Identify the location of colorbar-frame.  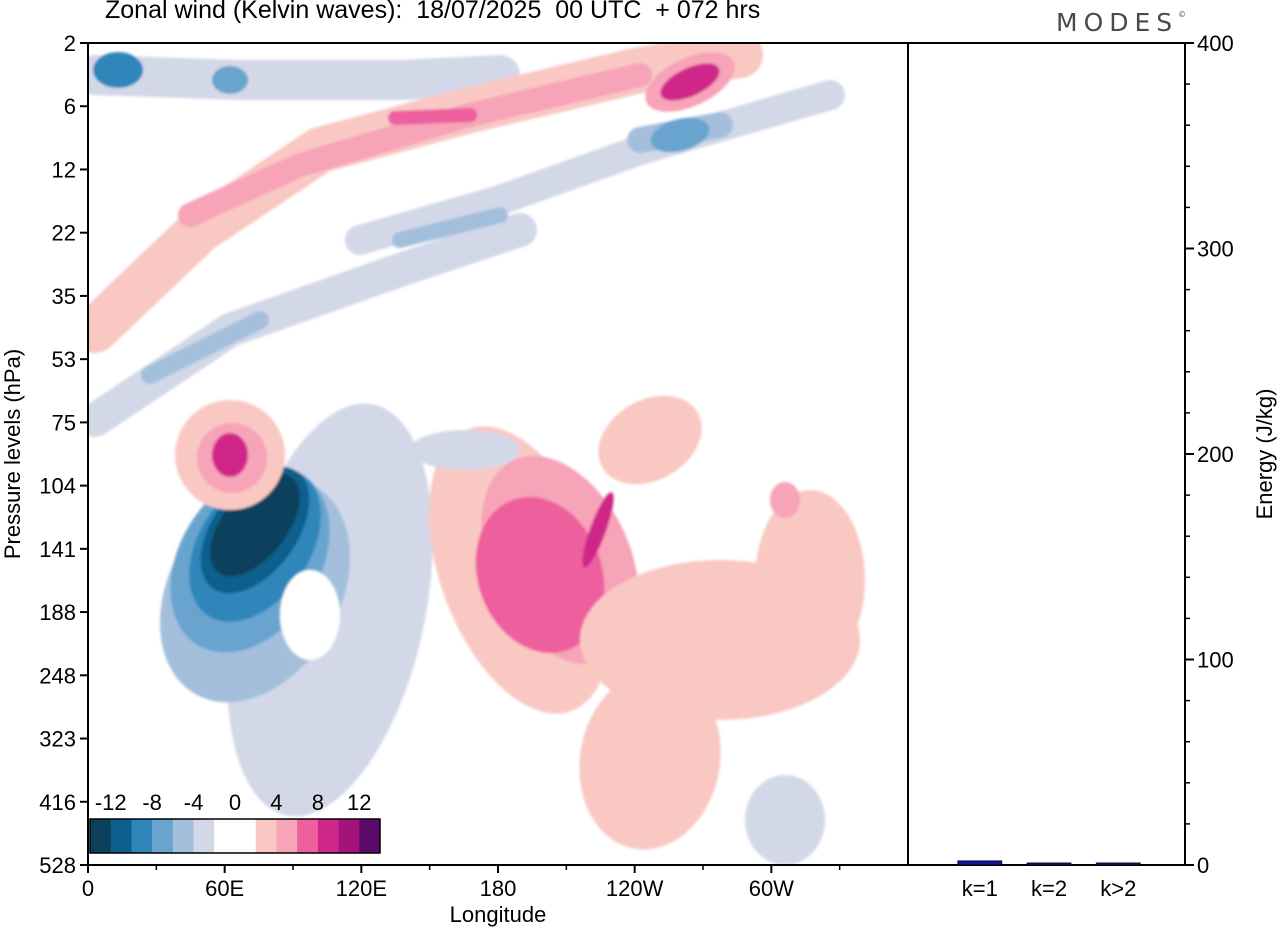
(235, 836).